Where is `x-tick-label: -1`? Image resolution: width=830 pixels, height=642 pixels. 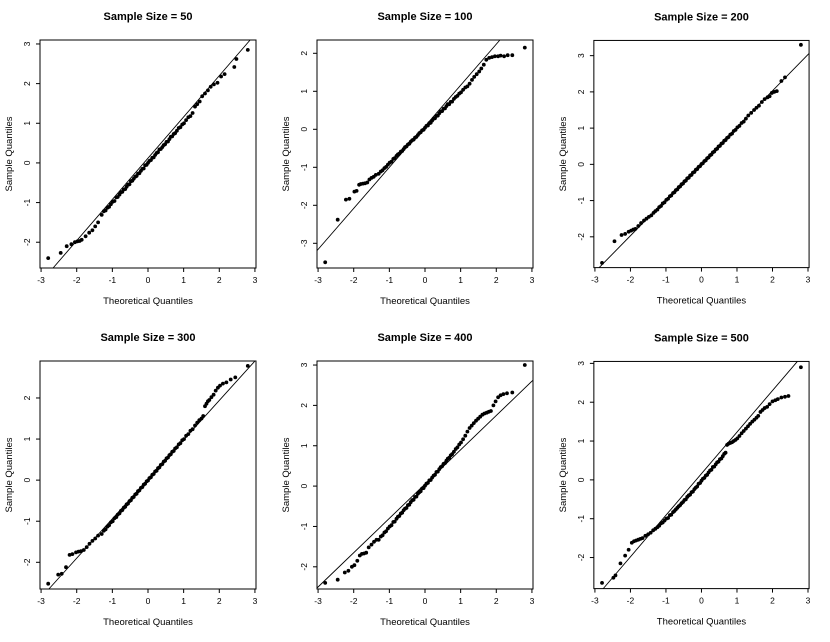 x-tick-label: -1 is located at coordinates (390, 601).